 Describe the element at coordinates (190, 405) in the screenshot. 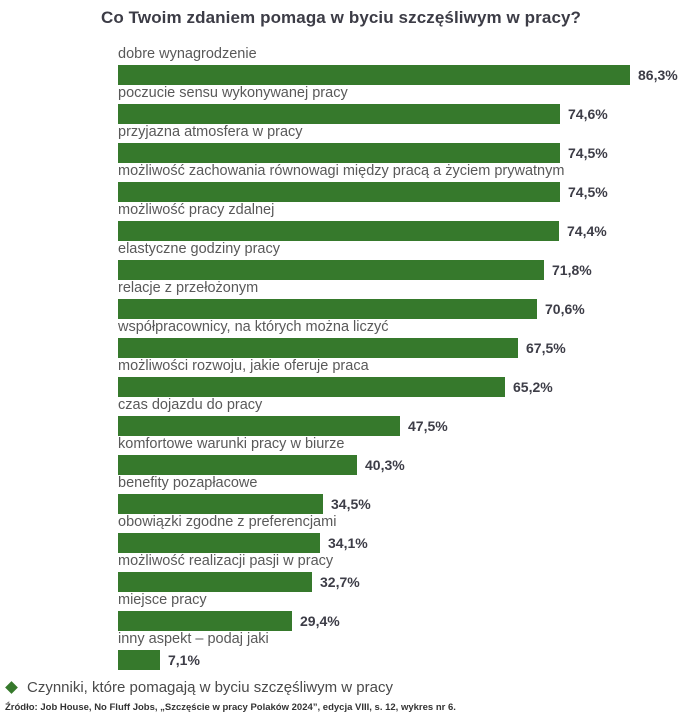

I see `category-label: czas dojazdu do pracy` at that location.